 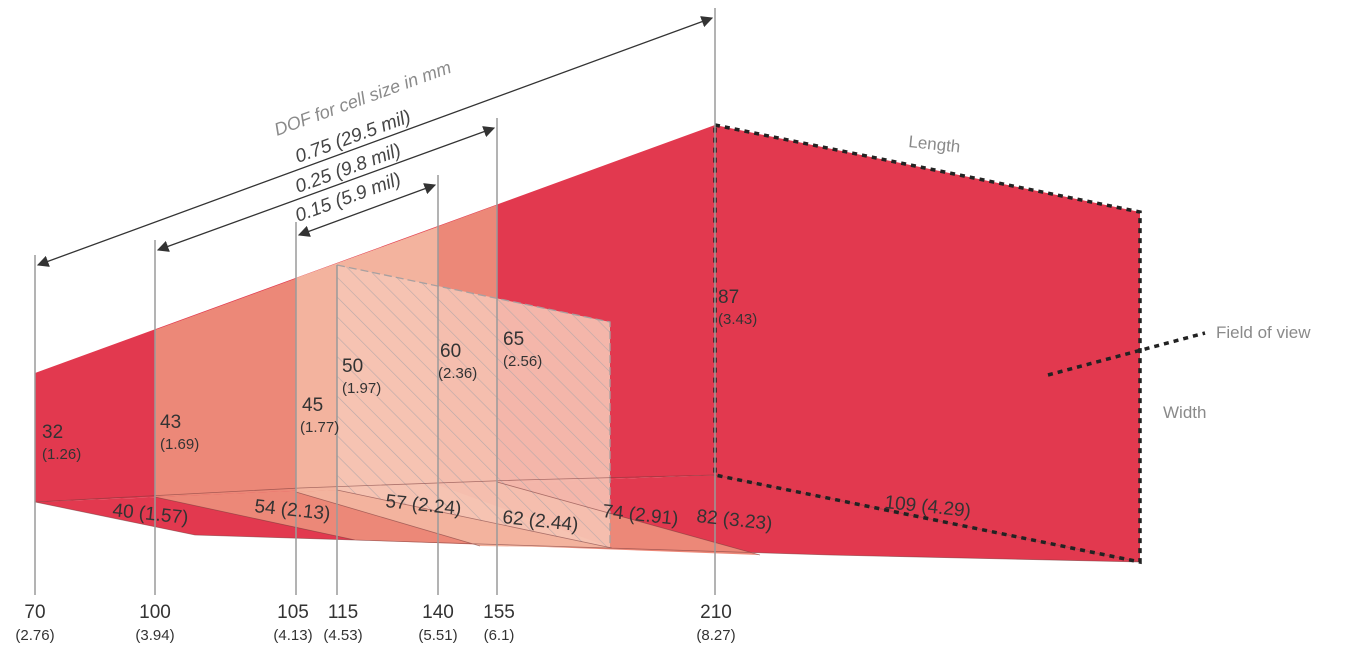 What do you see at coordinates (342, 635) in the screenshot?
I see `dist-115-sub: (4.53)` at bounding box center [342, 635].